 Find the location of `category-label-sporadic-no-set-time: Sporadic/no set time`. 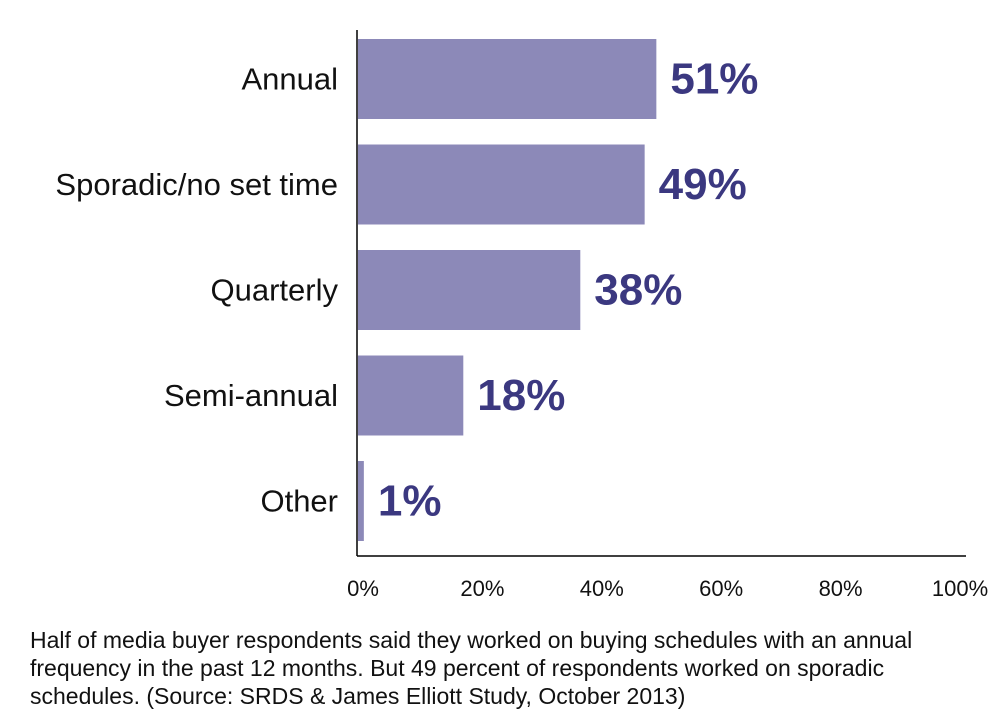

category-label-sporadic-no-set-time: Sporadic/no set time is located at coordinates (196, 184).